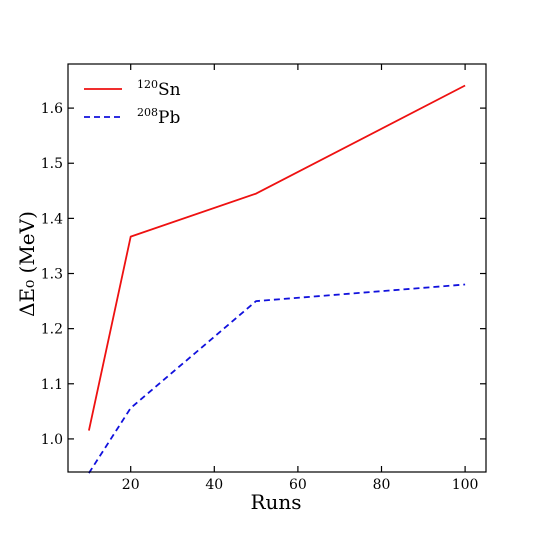 The image size is (540, 540). What do you see at coordinates (52, 109) in the screenshot?
I see `y-tick-label: 1.6` at bounding box center [52, 109].